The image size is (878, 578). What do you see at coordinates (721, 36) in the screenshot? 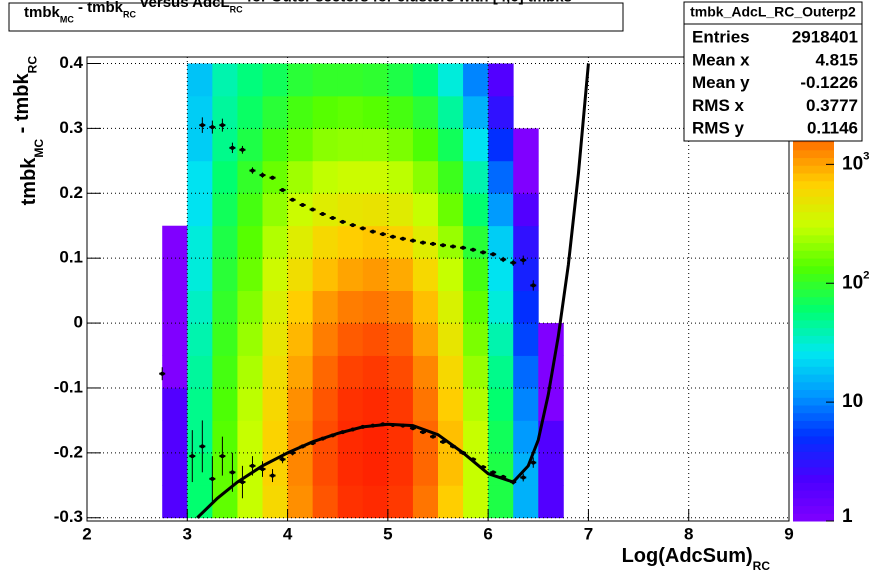
I see `stats-label: Entries` at bounding box center [721, 36].